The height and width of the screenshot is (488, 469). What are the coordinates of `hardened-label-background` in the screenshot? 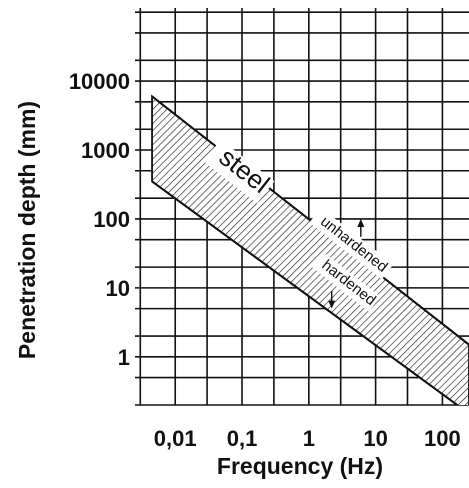 It's located at (346, 282).